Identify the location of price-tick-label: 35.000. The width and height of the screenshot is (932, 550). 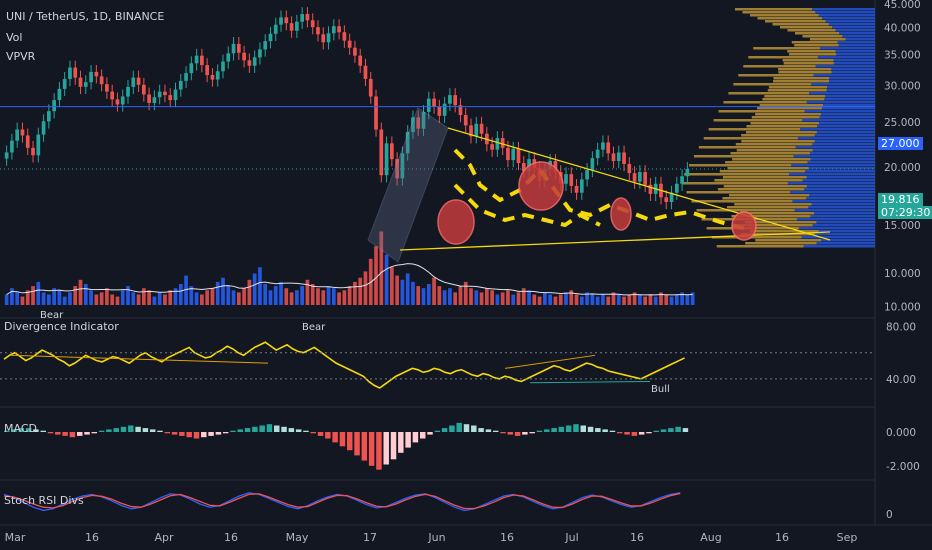
(902, 56).